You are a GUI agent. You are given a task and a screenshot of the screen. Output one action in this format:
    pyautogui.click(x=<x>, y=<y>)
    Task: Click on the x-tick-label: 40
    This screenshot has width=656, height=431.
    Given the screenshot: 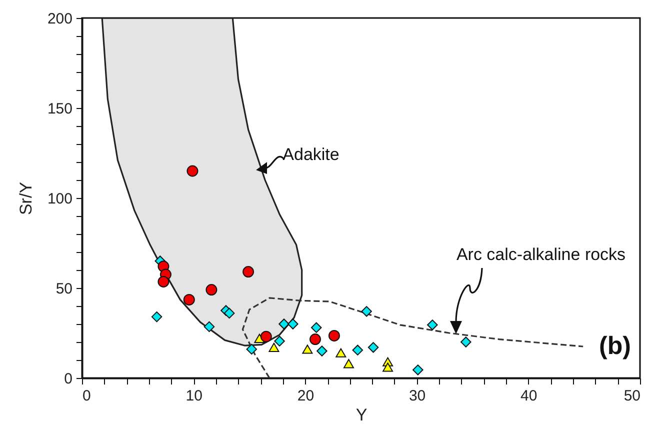 What is the action you would take?
    pyautogui.click(x=529, y=396)
    